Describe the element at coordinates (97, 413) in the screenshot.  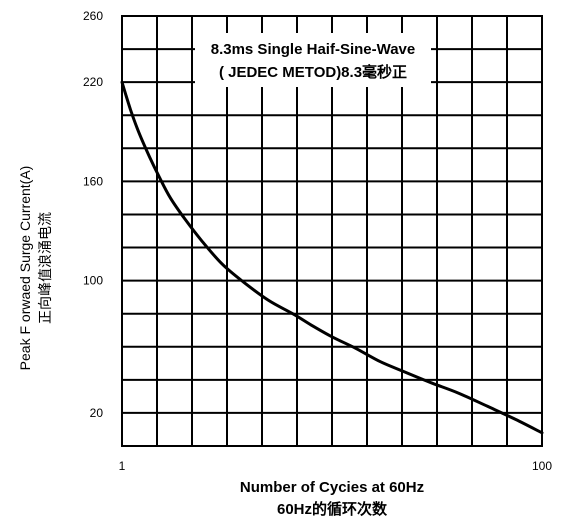
I see `y-tick-label: 20` at that location.